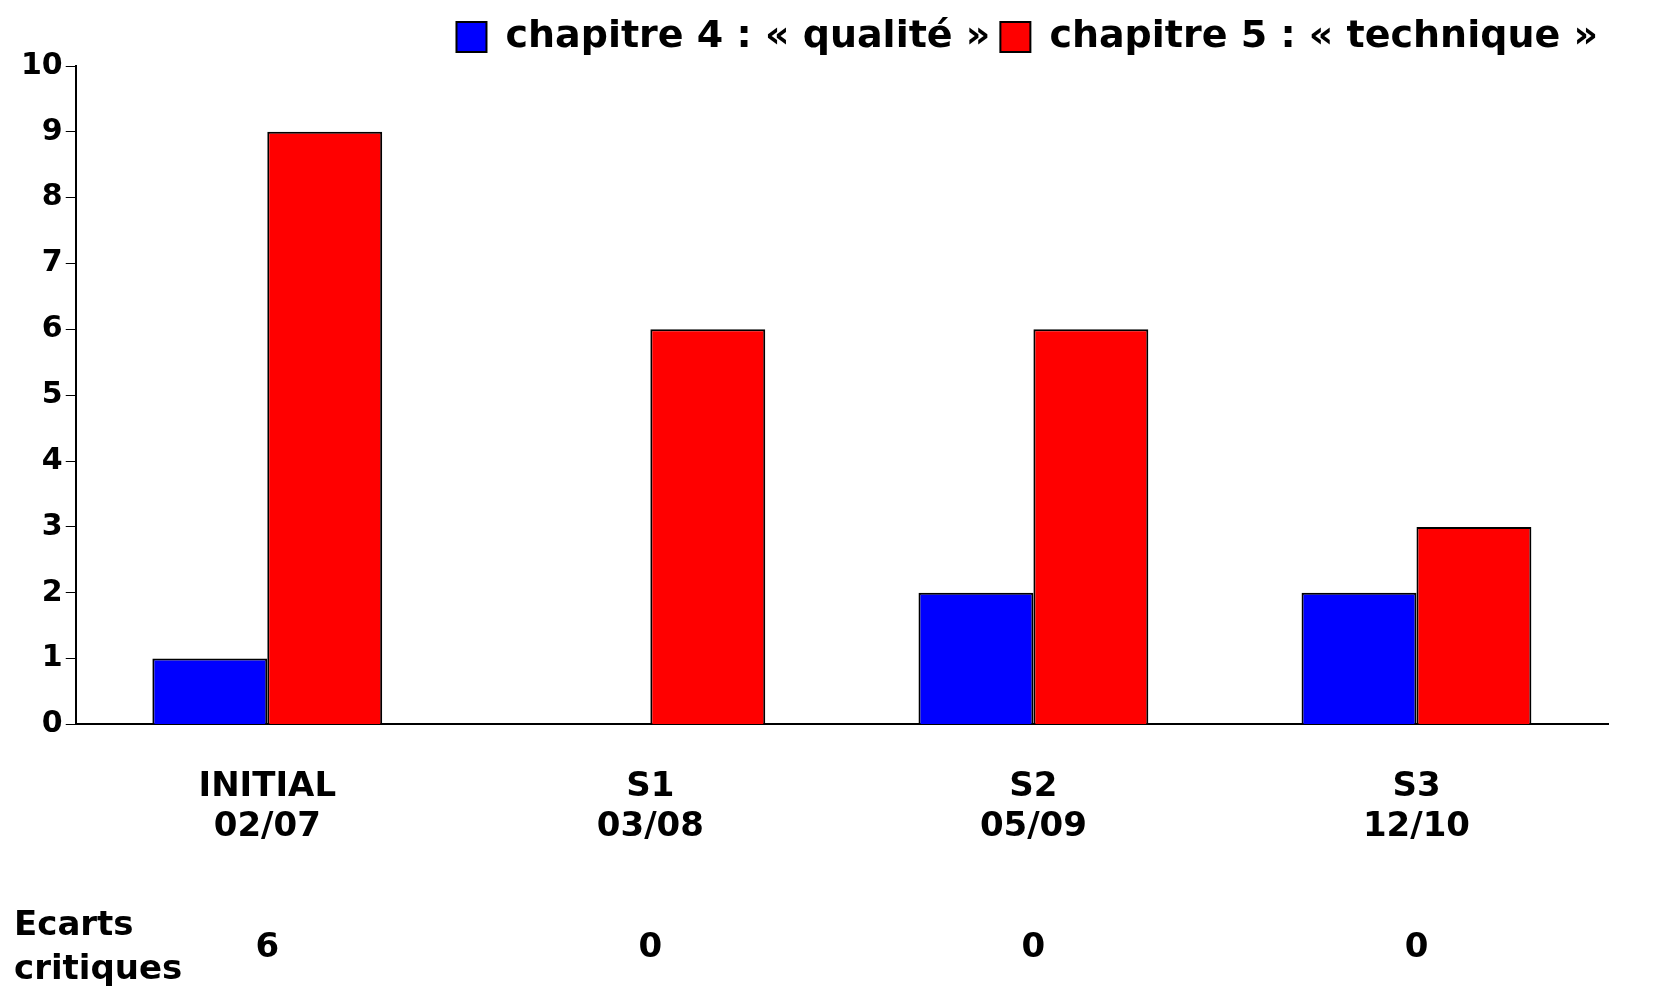  Describe the element at coordinates (98, 944) in the screenshot. I see `text: Ecarts critiques` at that location.